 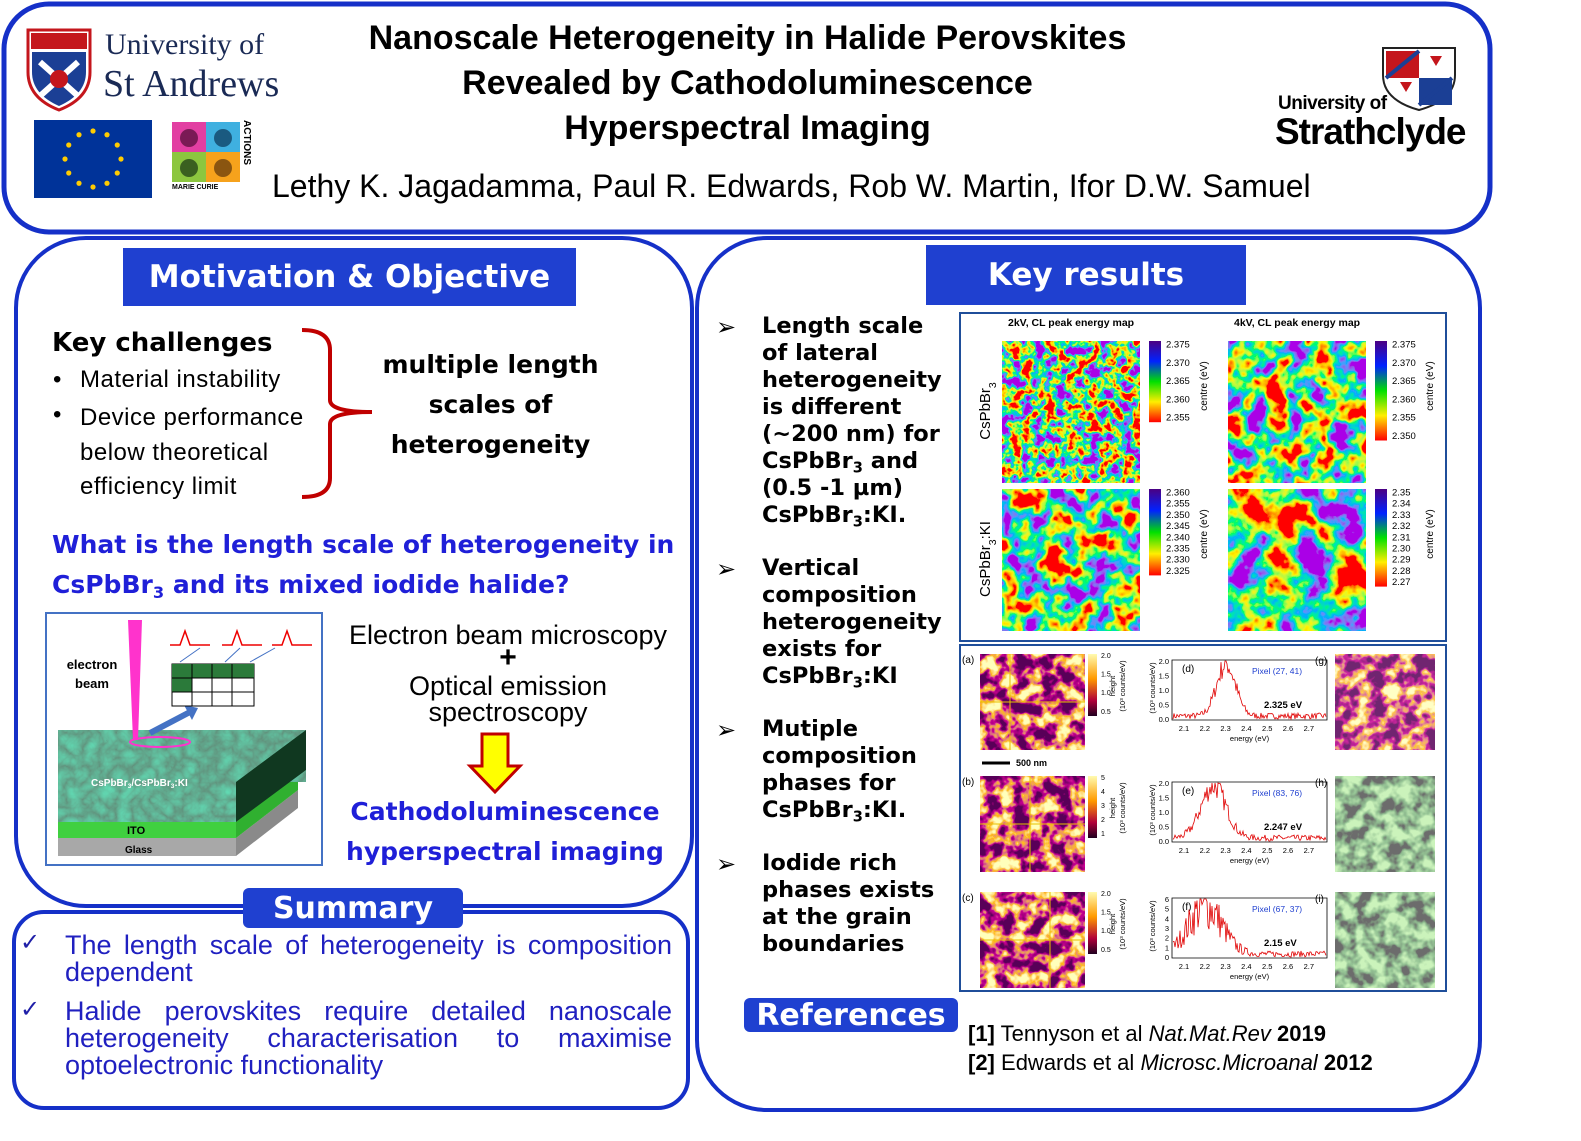 I want to click on strathclyde-line2: Strathclyde, so click(x=1371, y=131).